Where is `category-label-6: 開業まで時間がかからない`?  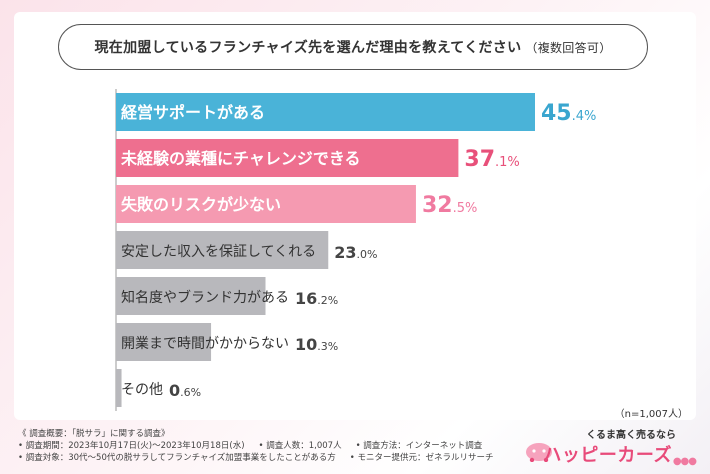
category-label-6: 開業まで時間がかからない is located at coordinates (205, 344).